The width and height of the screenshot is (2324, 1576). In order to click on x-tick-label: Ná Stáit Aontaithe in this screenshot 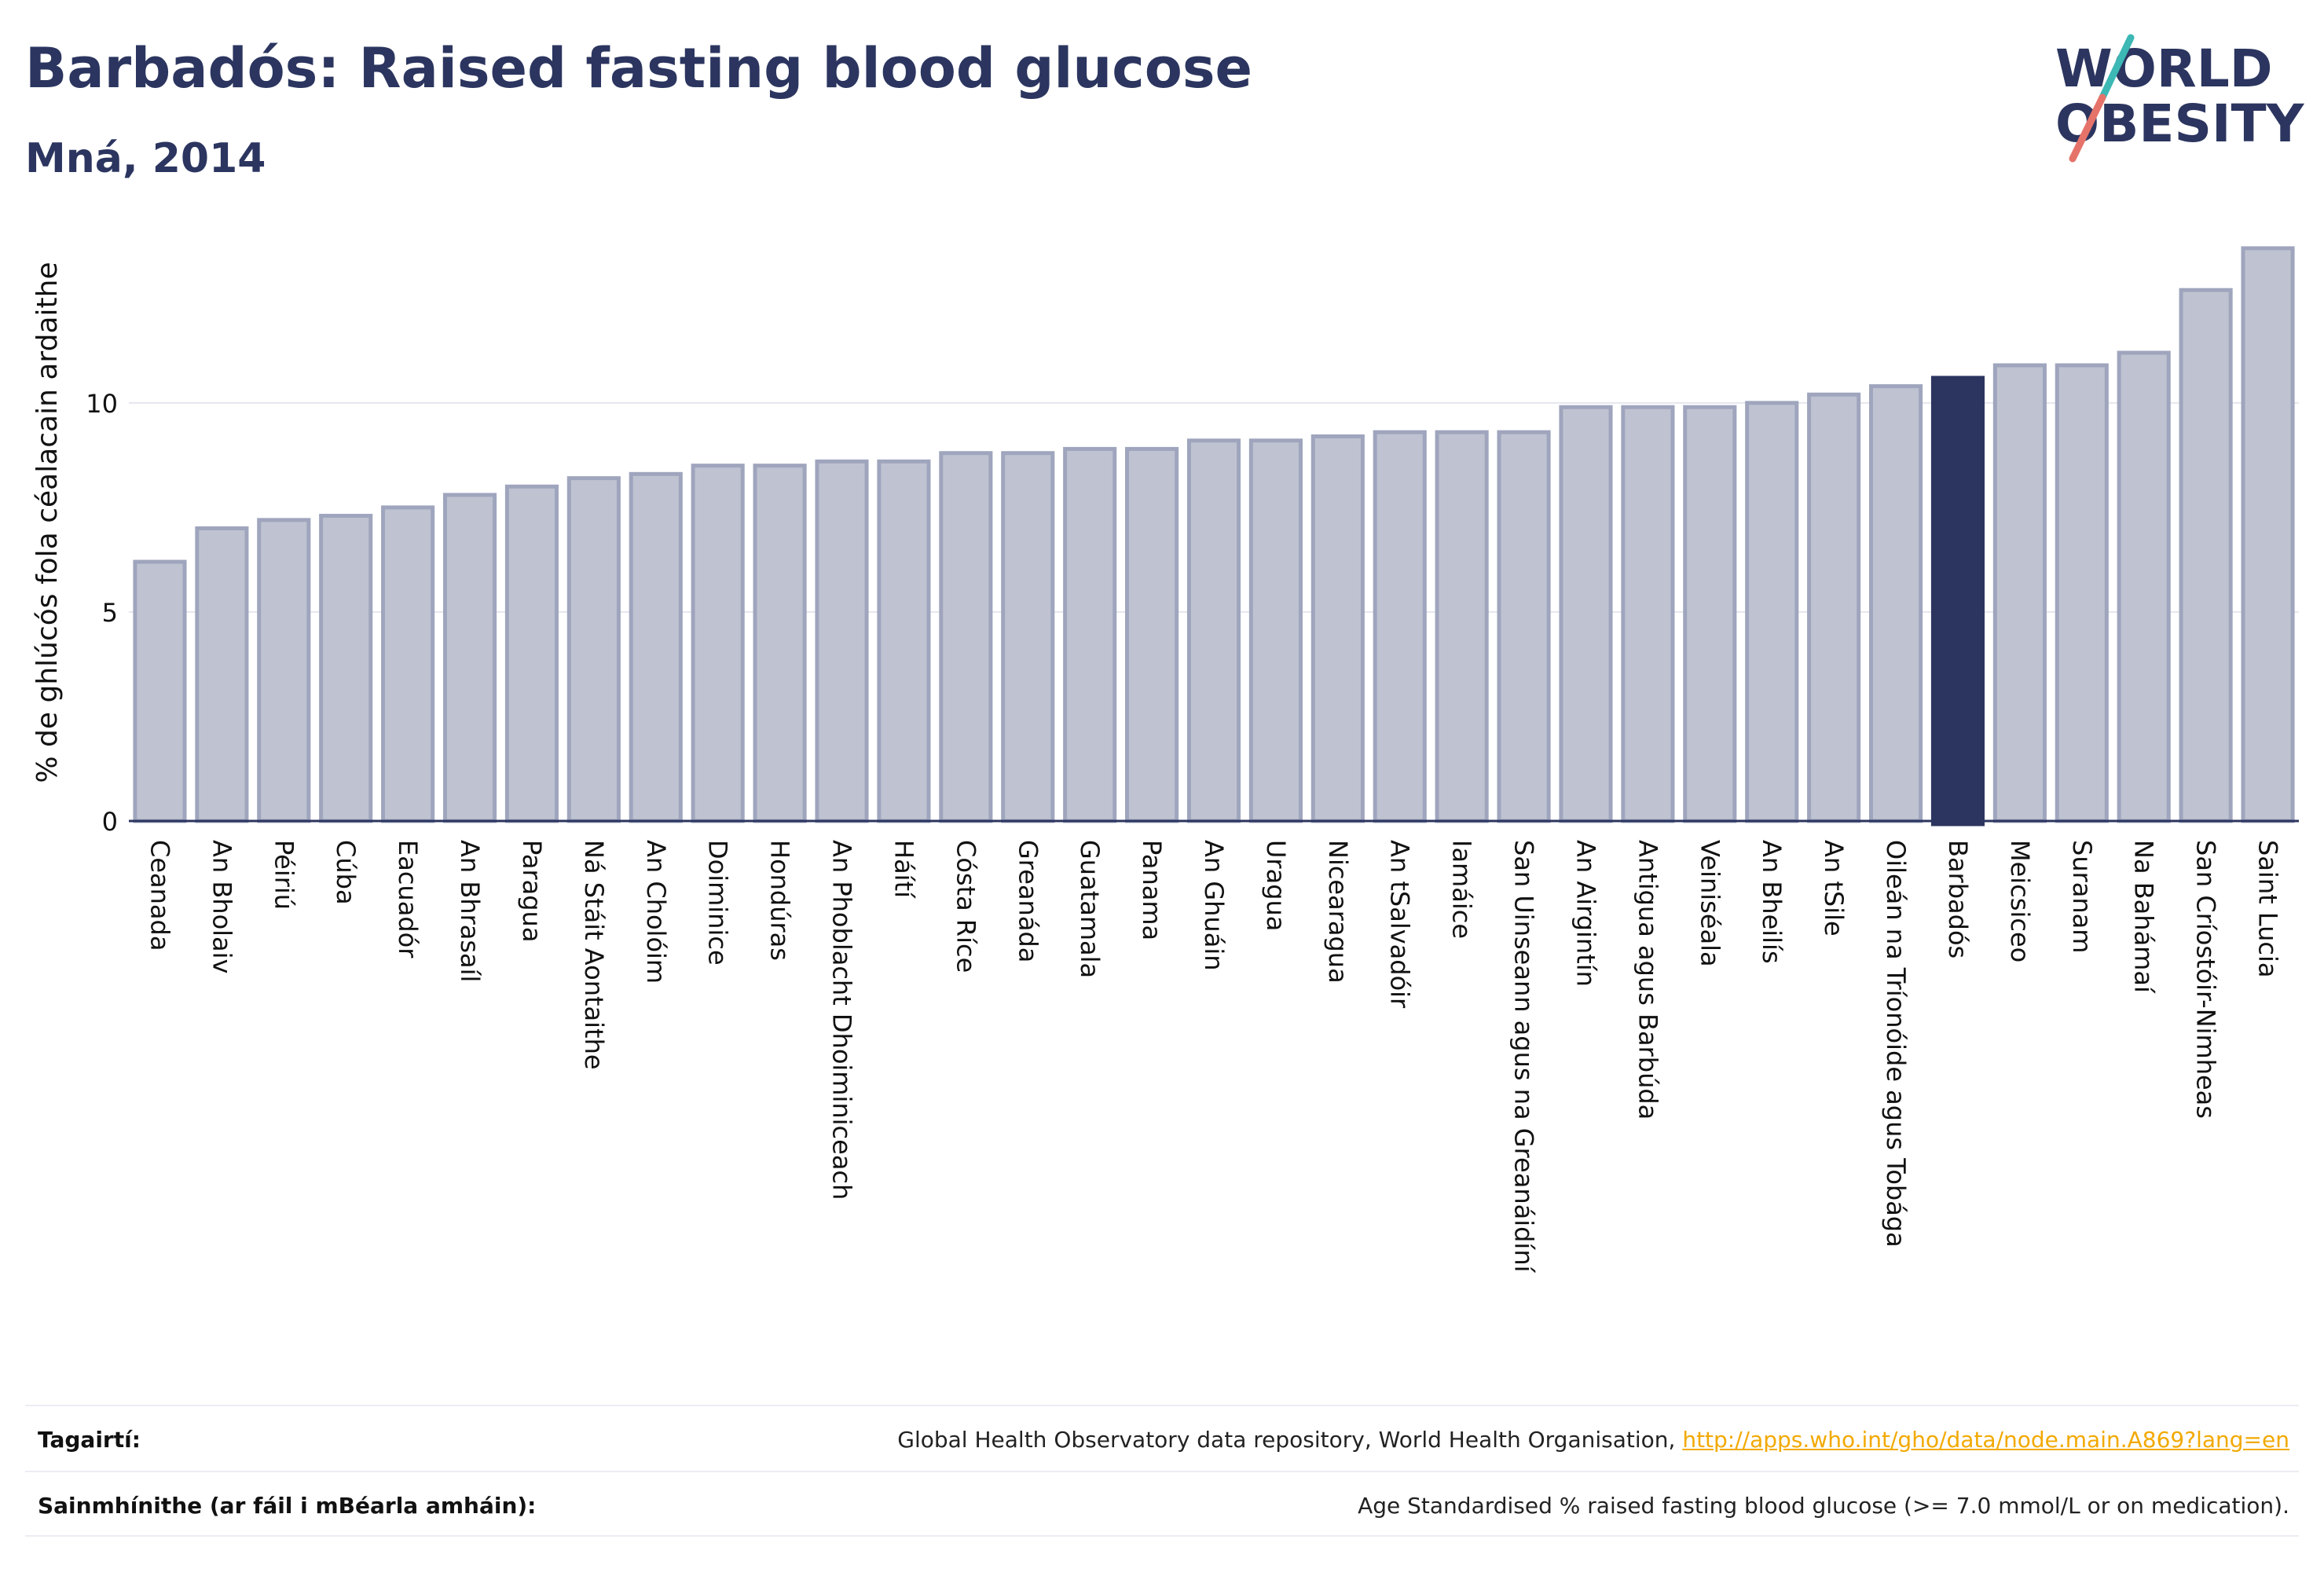, I will do `click(594, 955)`.